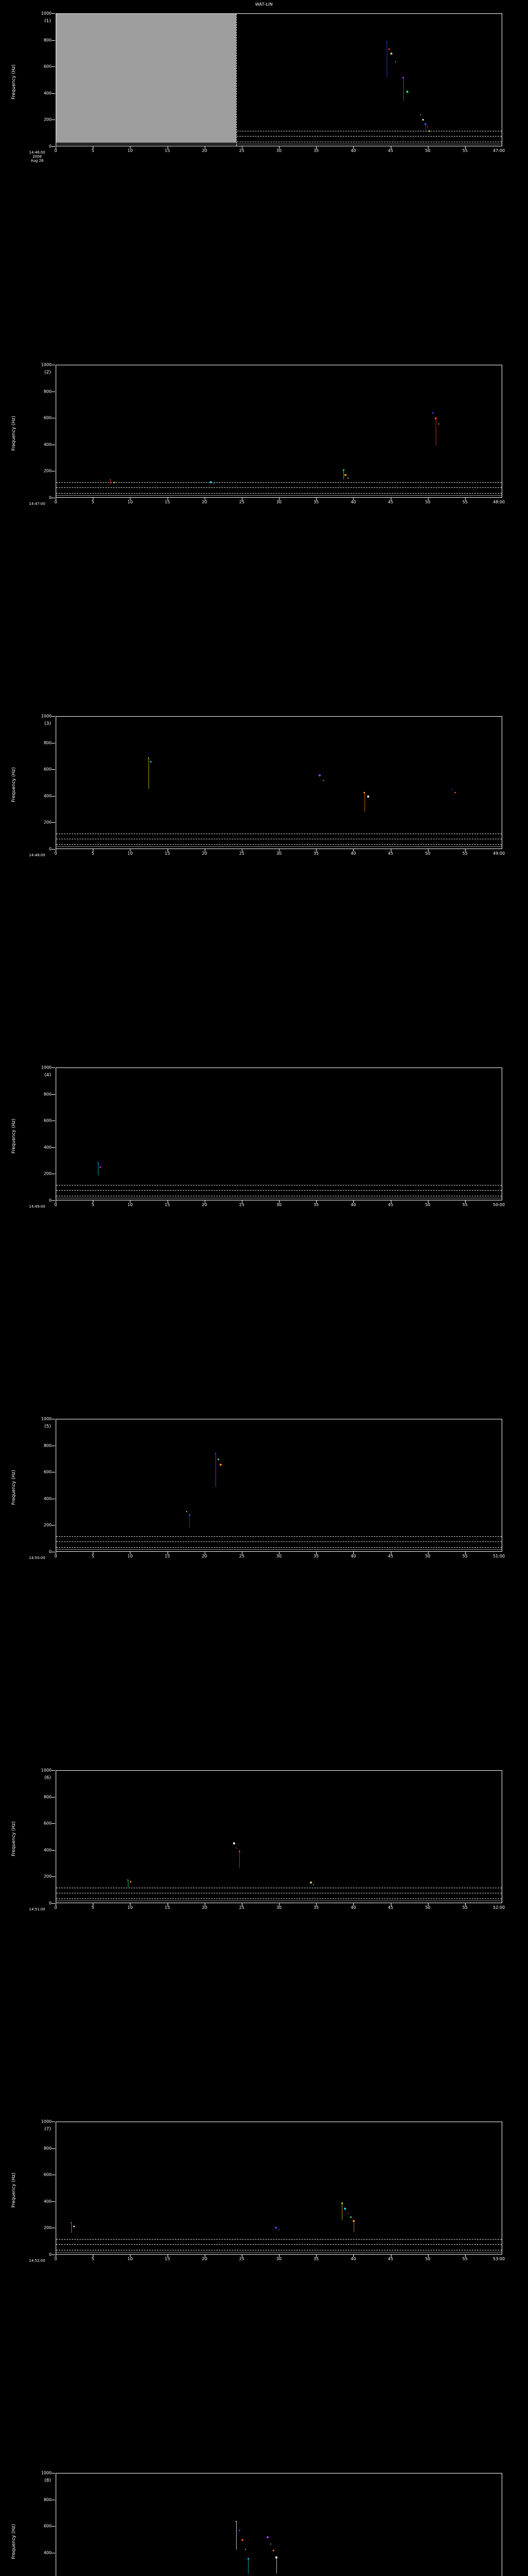  Describe the element at coordinates (499, 150) in the screenshot. I see `panel-end-time-label: 47:00` at that location.